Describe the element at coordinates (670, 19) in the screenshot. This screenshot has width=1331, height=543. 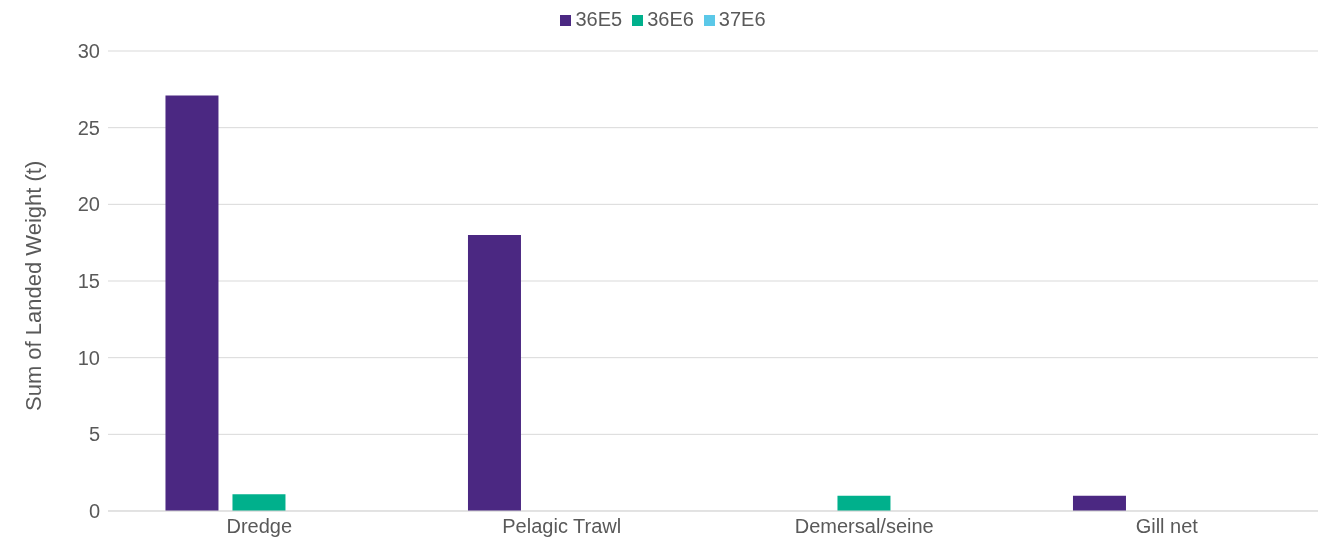
I see `legend-label: 36E6` at that location.